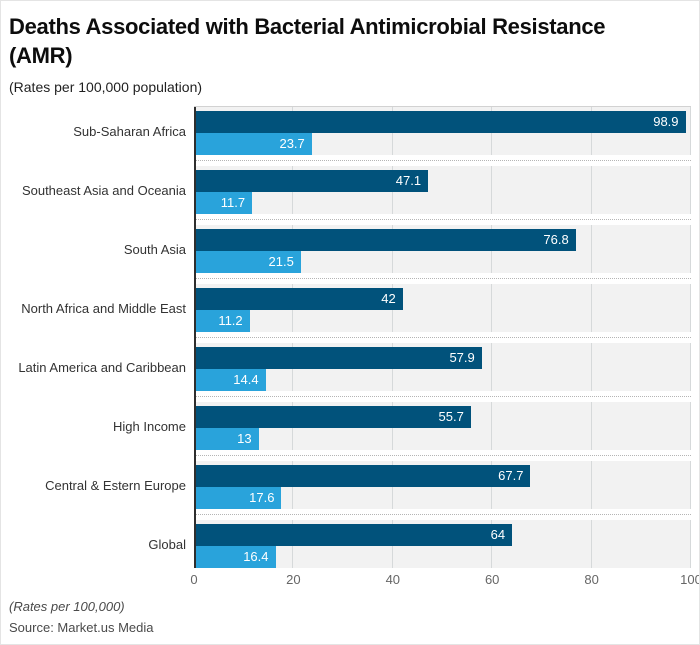  I want to click on category-label: Southeast Asia and Oceania, so click(103, 190).